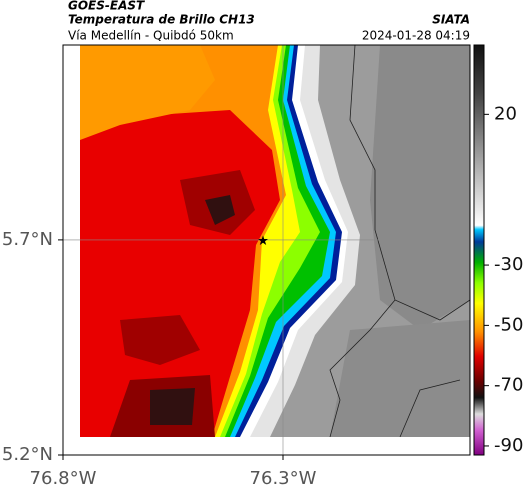 Image resolution: width=526 pixels, height=491 pixels. I want to click on x-tick-label: 76.8°W, so click(63, 478).